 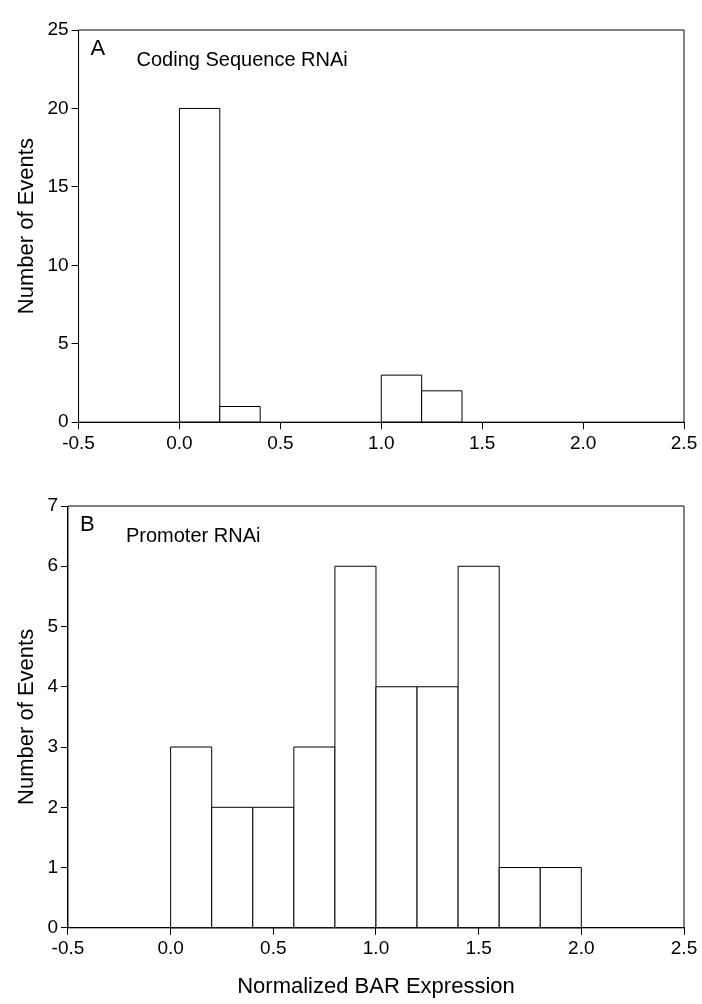 What do you see at coordinates (52, 565) in the screenshot?
I see `y-tick-label: 6` at bounding box center [52, 565].